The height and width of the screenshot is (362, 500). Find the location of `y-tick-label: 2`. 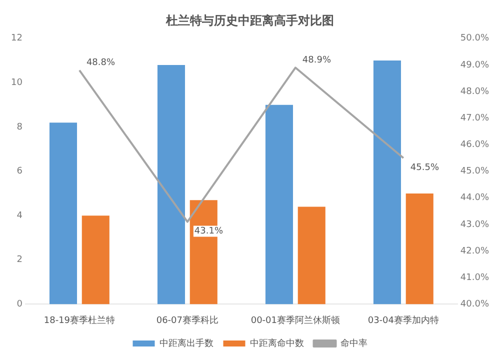

y-tick-label: 2 is located at coordinates (19, 260).